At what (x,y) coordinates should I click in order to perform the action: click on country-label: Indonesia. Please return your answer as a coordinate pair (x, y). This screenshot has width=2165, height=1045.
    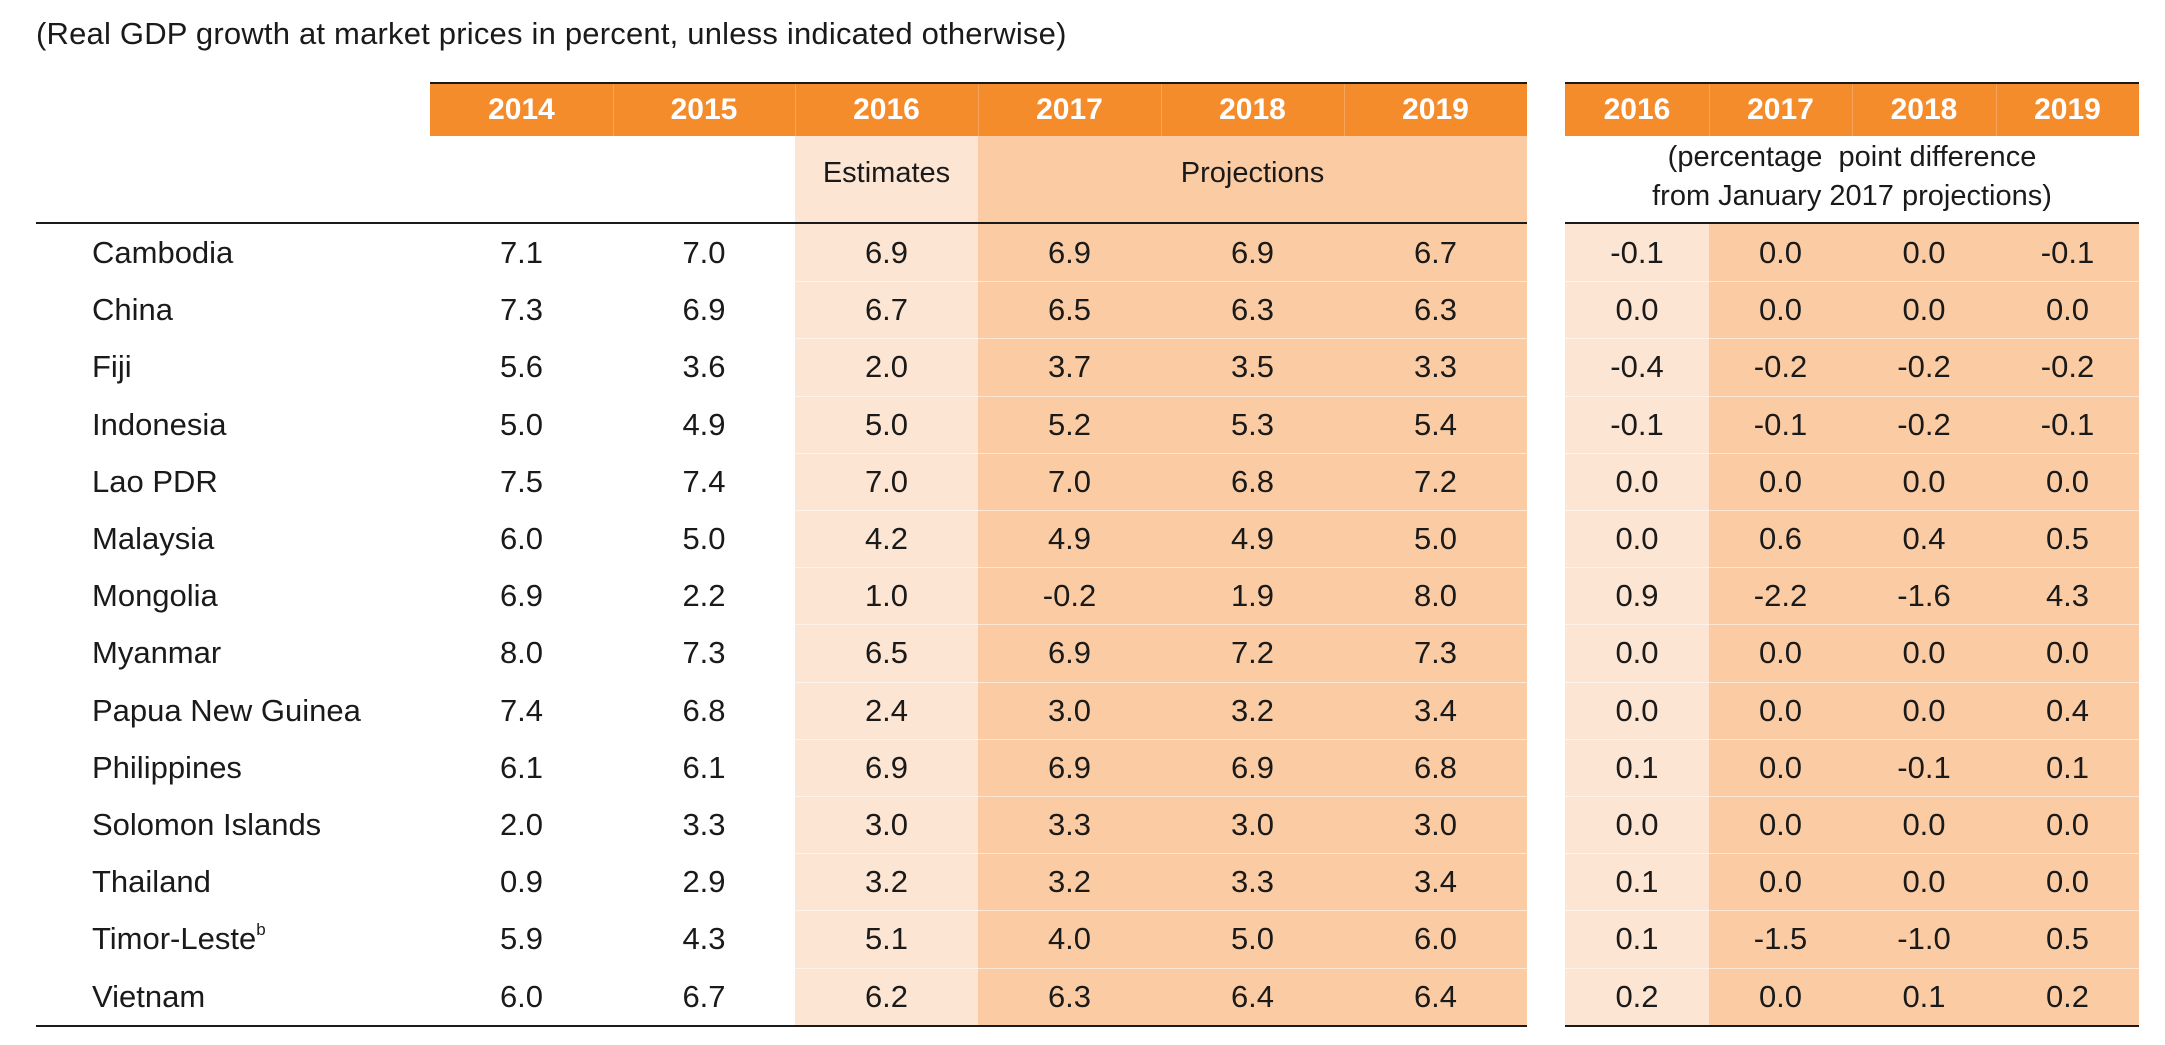
    Looking at the image, I should click on (159, 424).